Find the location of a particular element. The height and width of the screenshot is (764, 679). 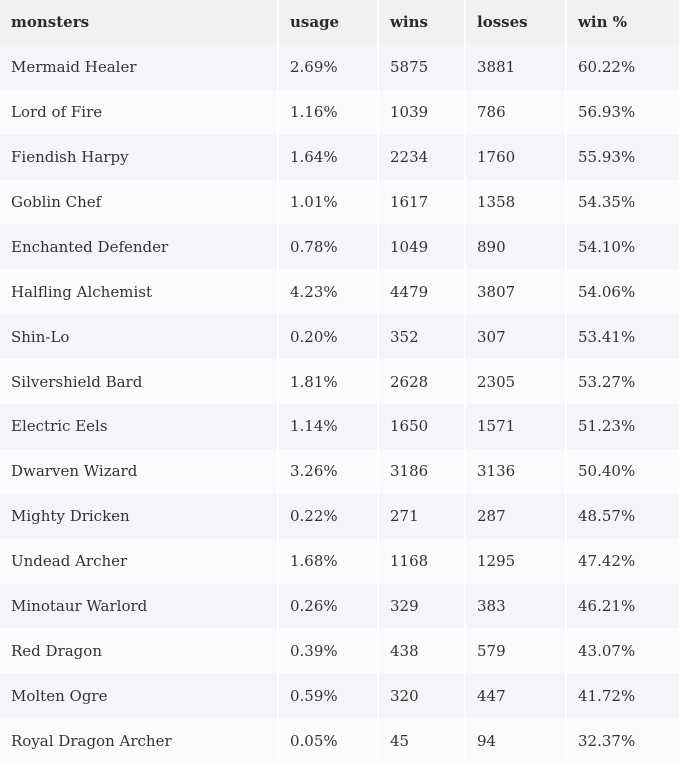

table-row: Goblin Chef 1.01% 1617 1358 54.35% is located at coordinates (339, 202).